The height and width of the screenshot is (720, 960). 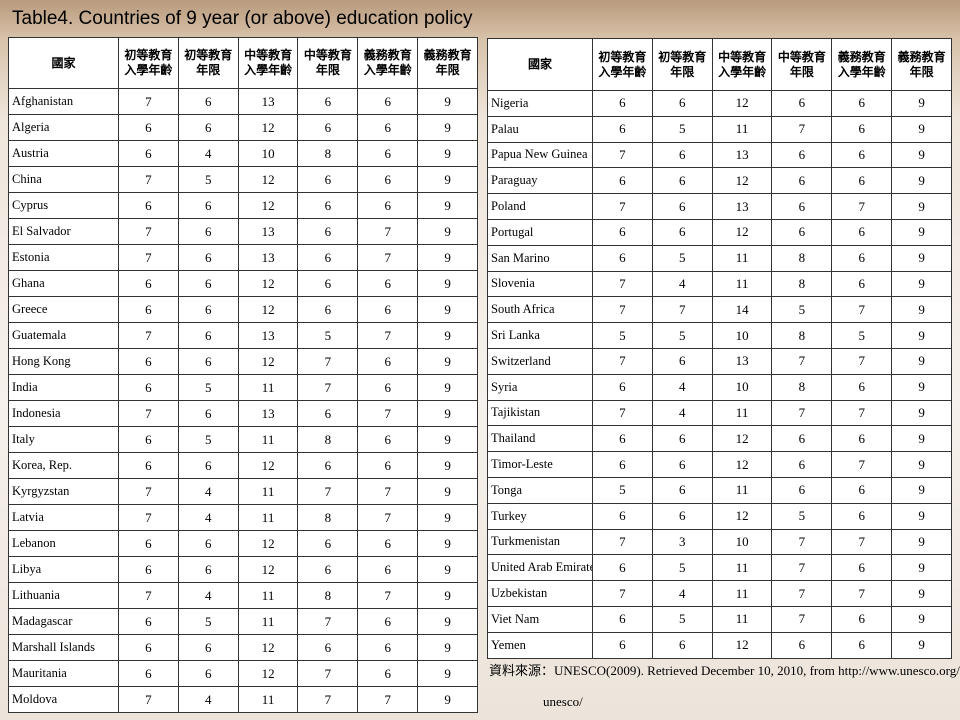 What do you see at coordinates (540, 542) in the screenshot?
I see `country-cell: Turkmenistan` at bounding box center [540, 542].